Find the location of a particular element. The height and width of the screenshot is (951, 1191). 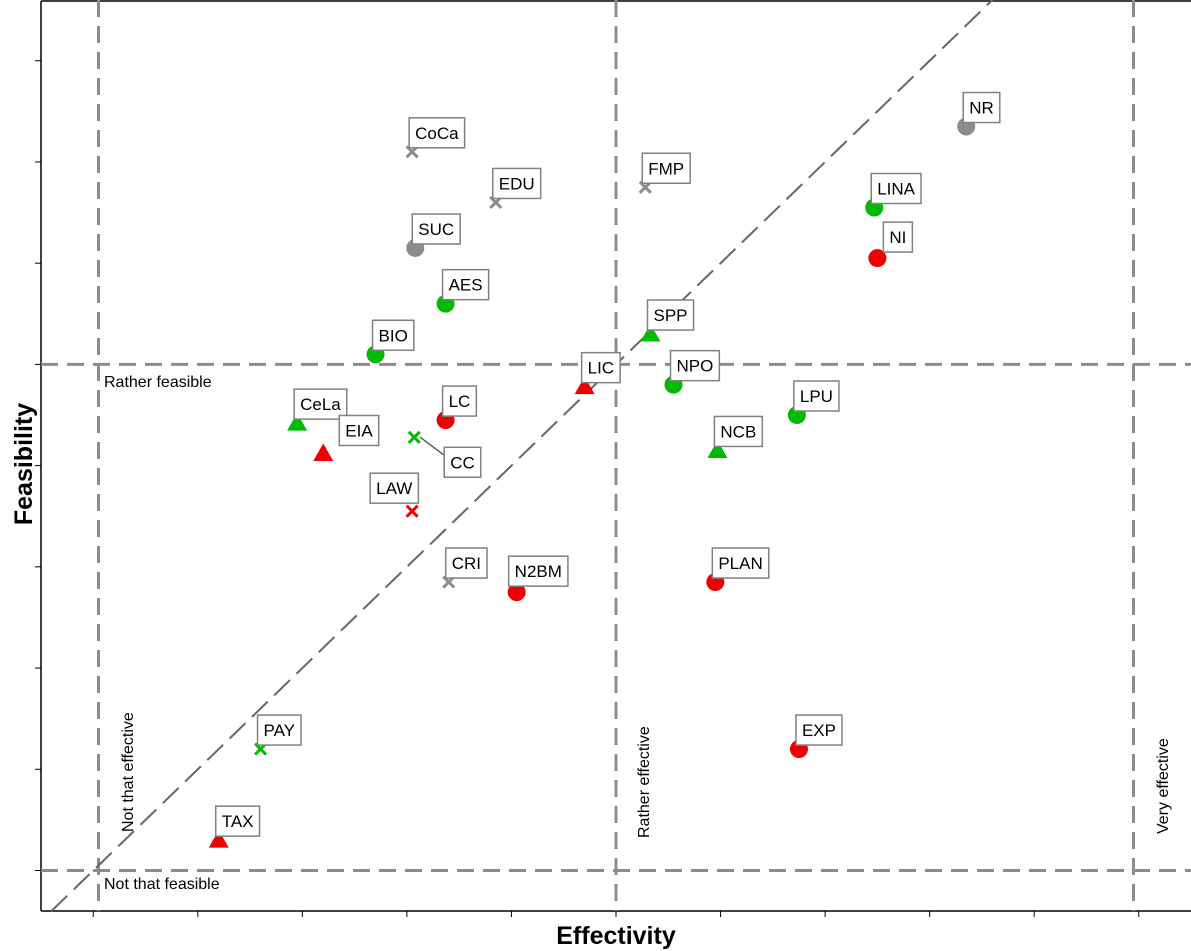

point-lic is located at coordinates (584, 385).